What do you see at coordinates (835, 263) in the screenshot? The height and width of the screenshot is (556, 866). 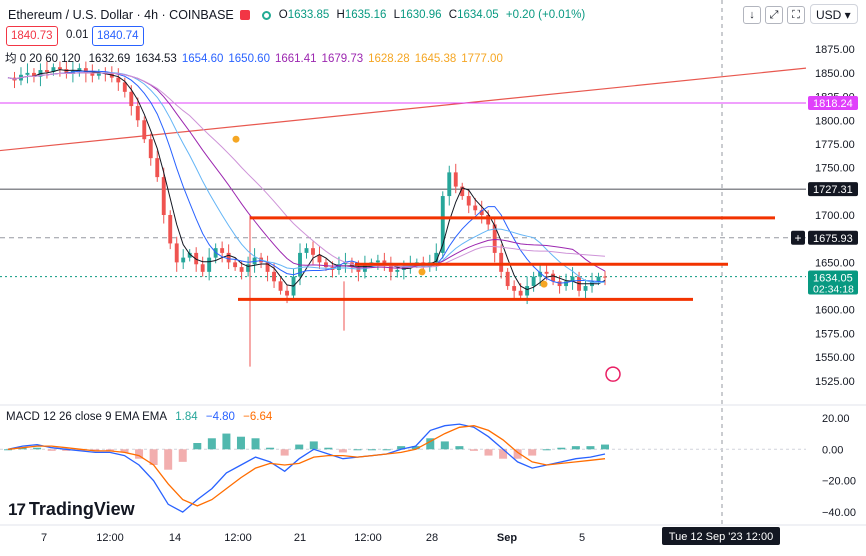 I see `price-tick-label: 1650.00` at bounding box center [835, 263].